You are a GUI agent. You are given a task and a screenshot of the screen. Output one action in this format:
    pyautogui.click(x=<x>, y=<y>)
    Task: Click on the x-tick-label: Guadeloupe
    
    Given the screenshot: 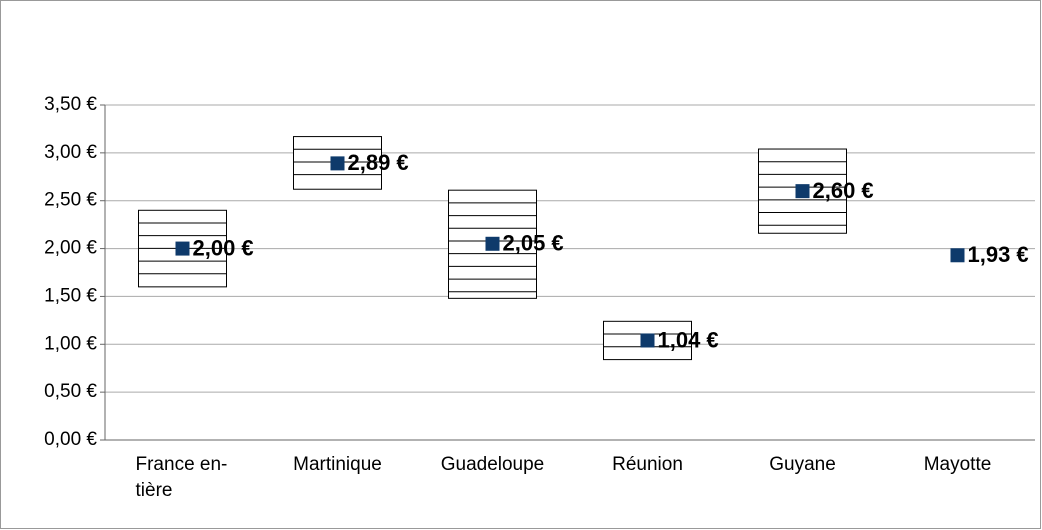 What is the action you would take?
    pyautogui.click(x=492, y=464)
    